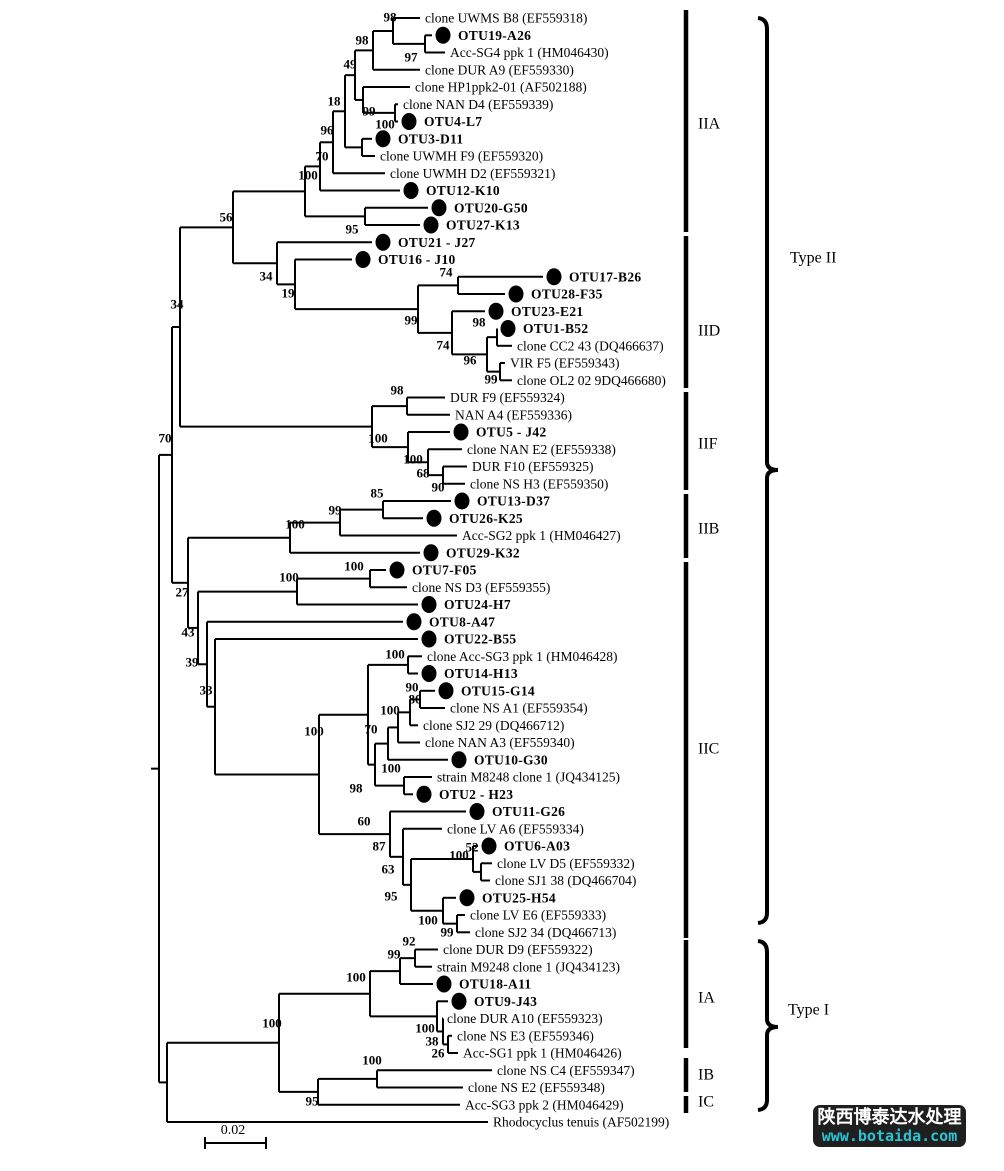 The width and height of the screenshot is (1004, 1171). Describe the element at coordinates (491, 207) in the screenshot. I see `otu-leaf-label: OTU20-G50` at that location.